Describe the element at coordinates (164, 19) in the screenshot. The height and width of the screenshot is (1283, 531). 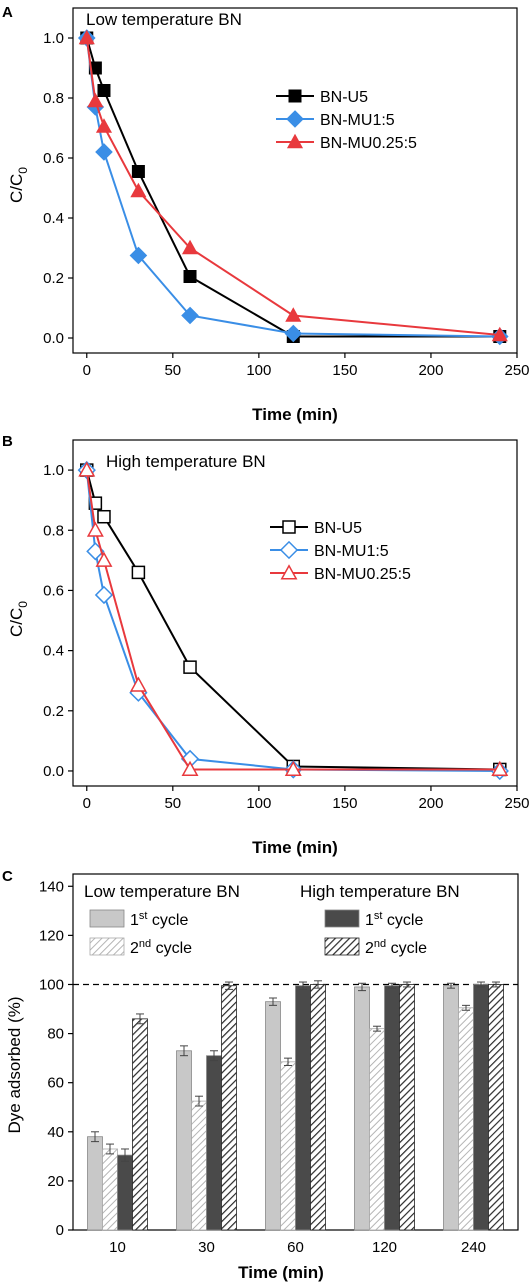
I see `panel-a-annotation: Low temperature BN` at that location.